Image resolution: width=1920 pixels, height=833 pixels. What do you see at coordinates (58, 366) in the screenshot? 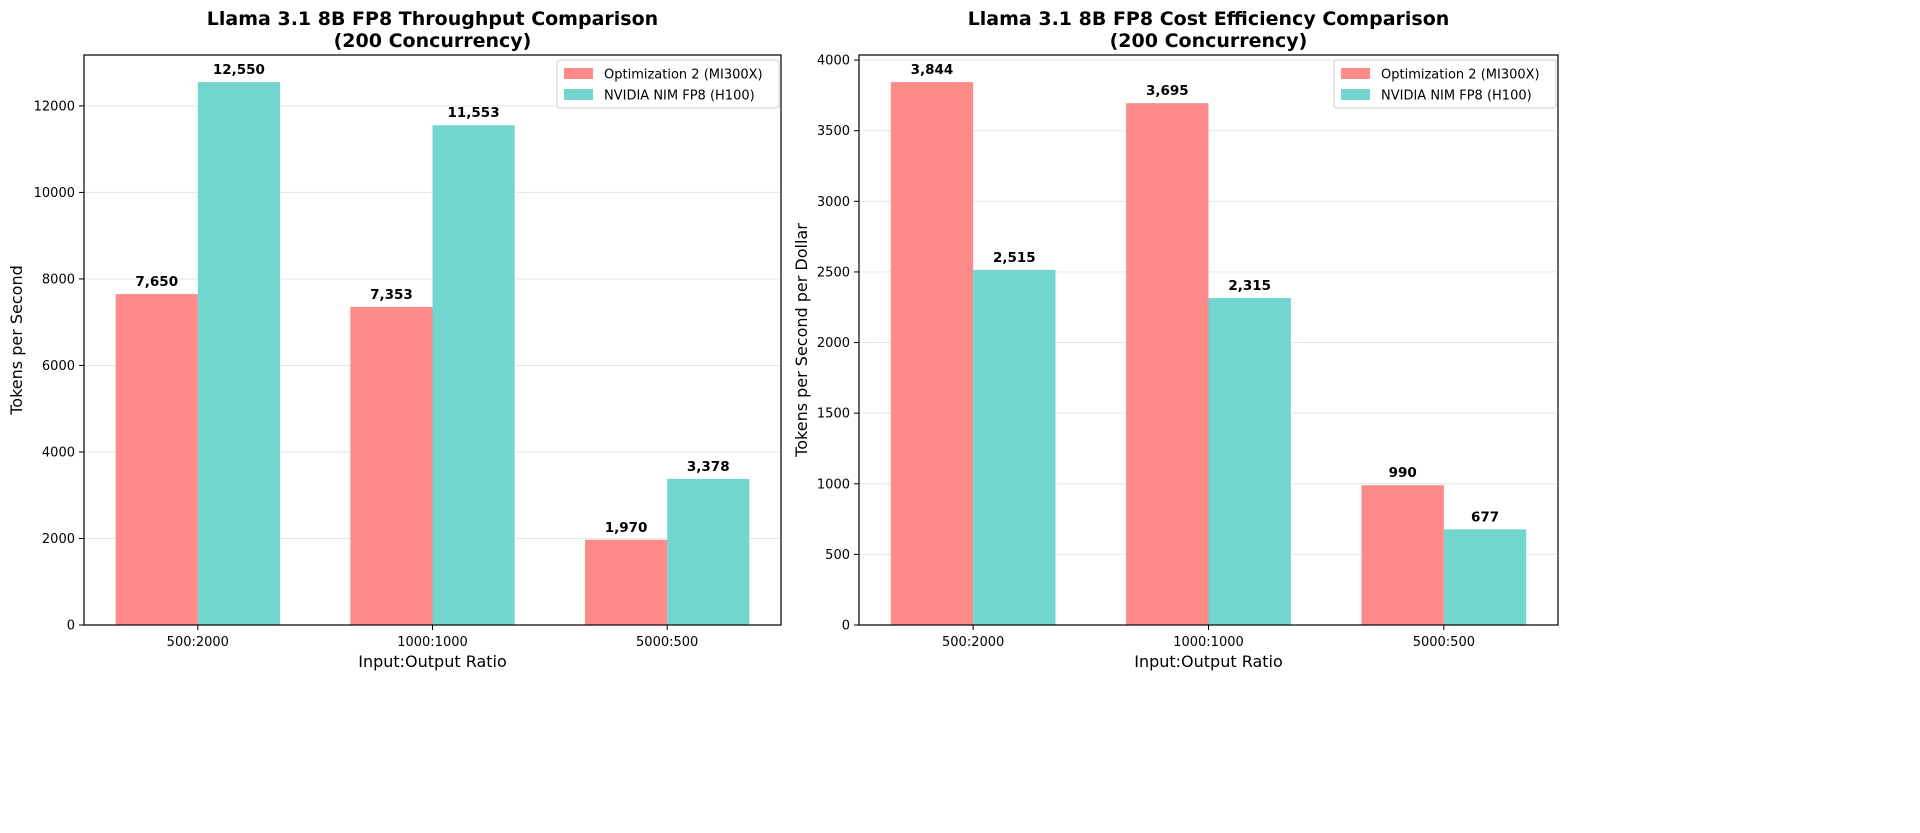
I see `y-tick-label: 6000` at bounding box center [58, 366].